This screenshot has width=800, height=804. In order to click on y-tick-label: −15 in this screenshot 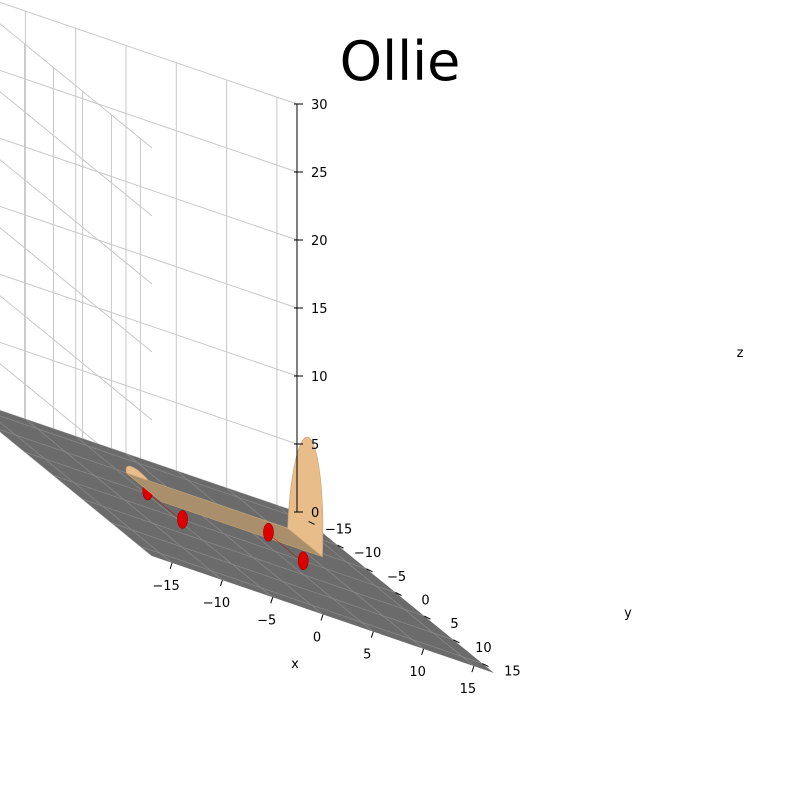, I will do `click(338, 529)`.